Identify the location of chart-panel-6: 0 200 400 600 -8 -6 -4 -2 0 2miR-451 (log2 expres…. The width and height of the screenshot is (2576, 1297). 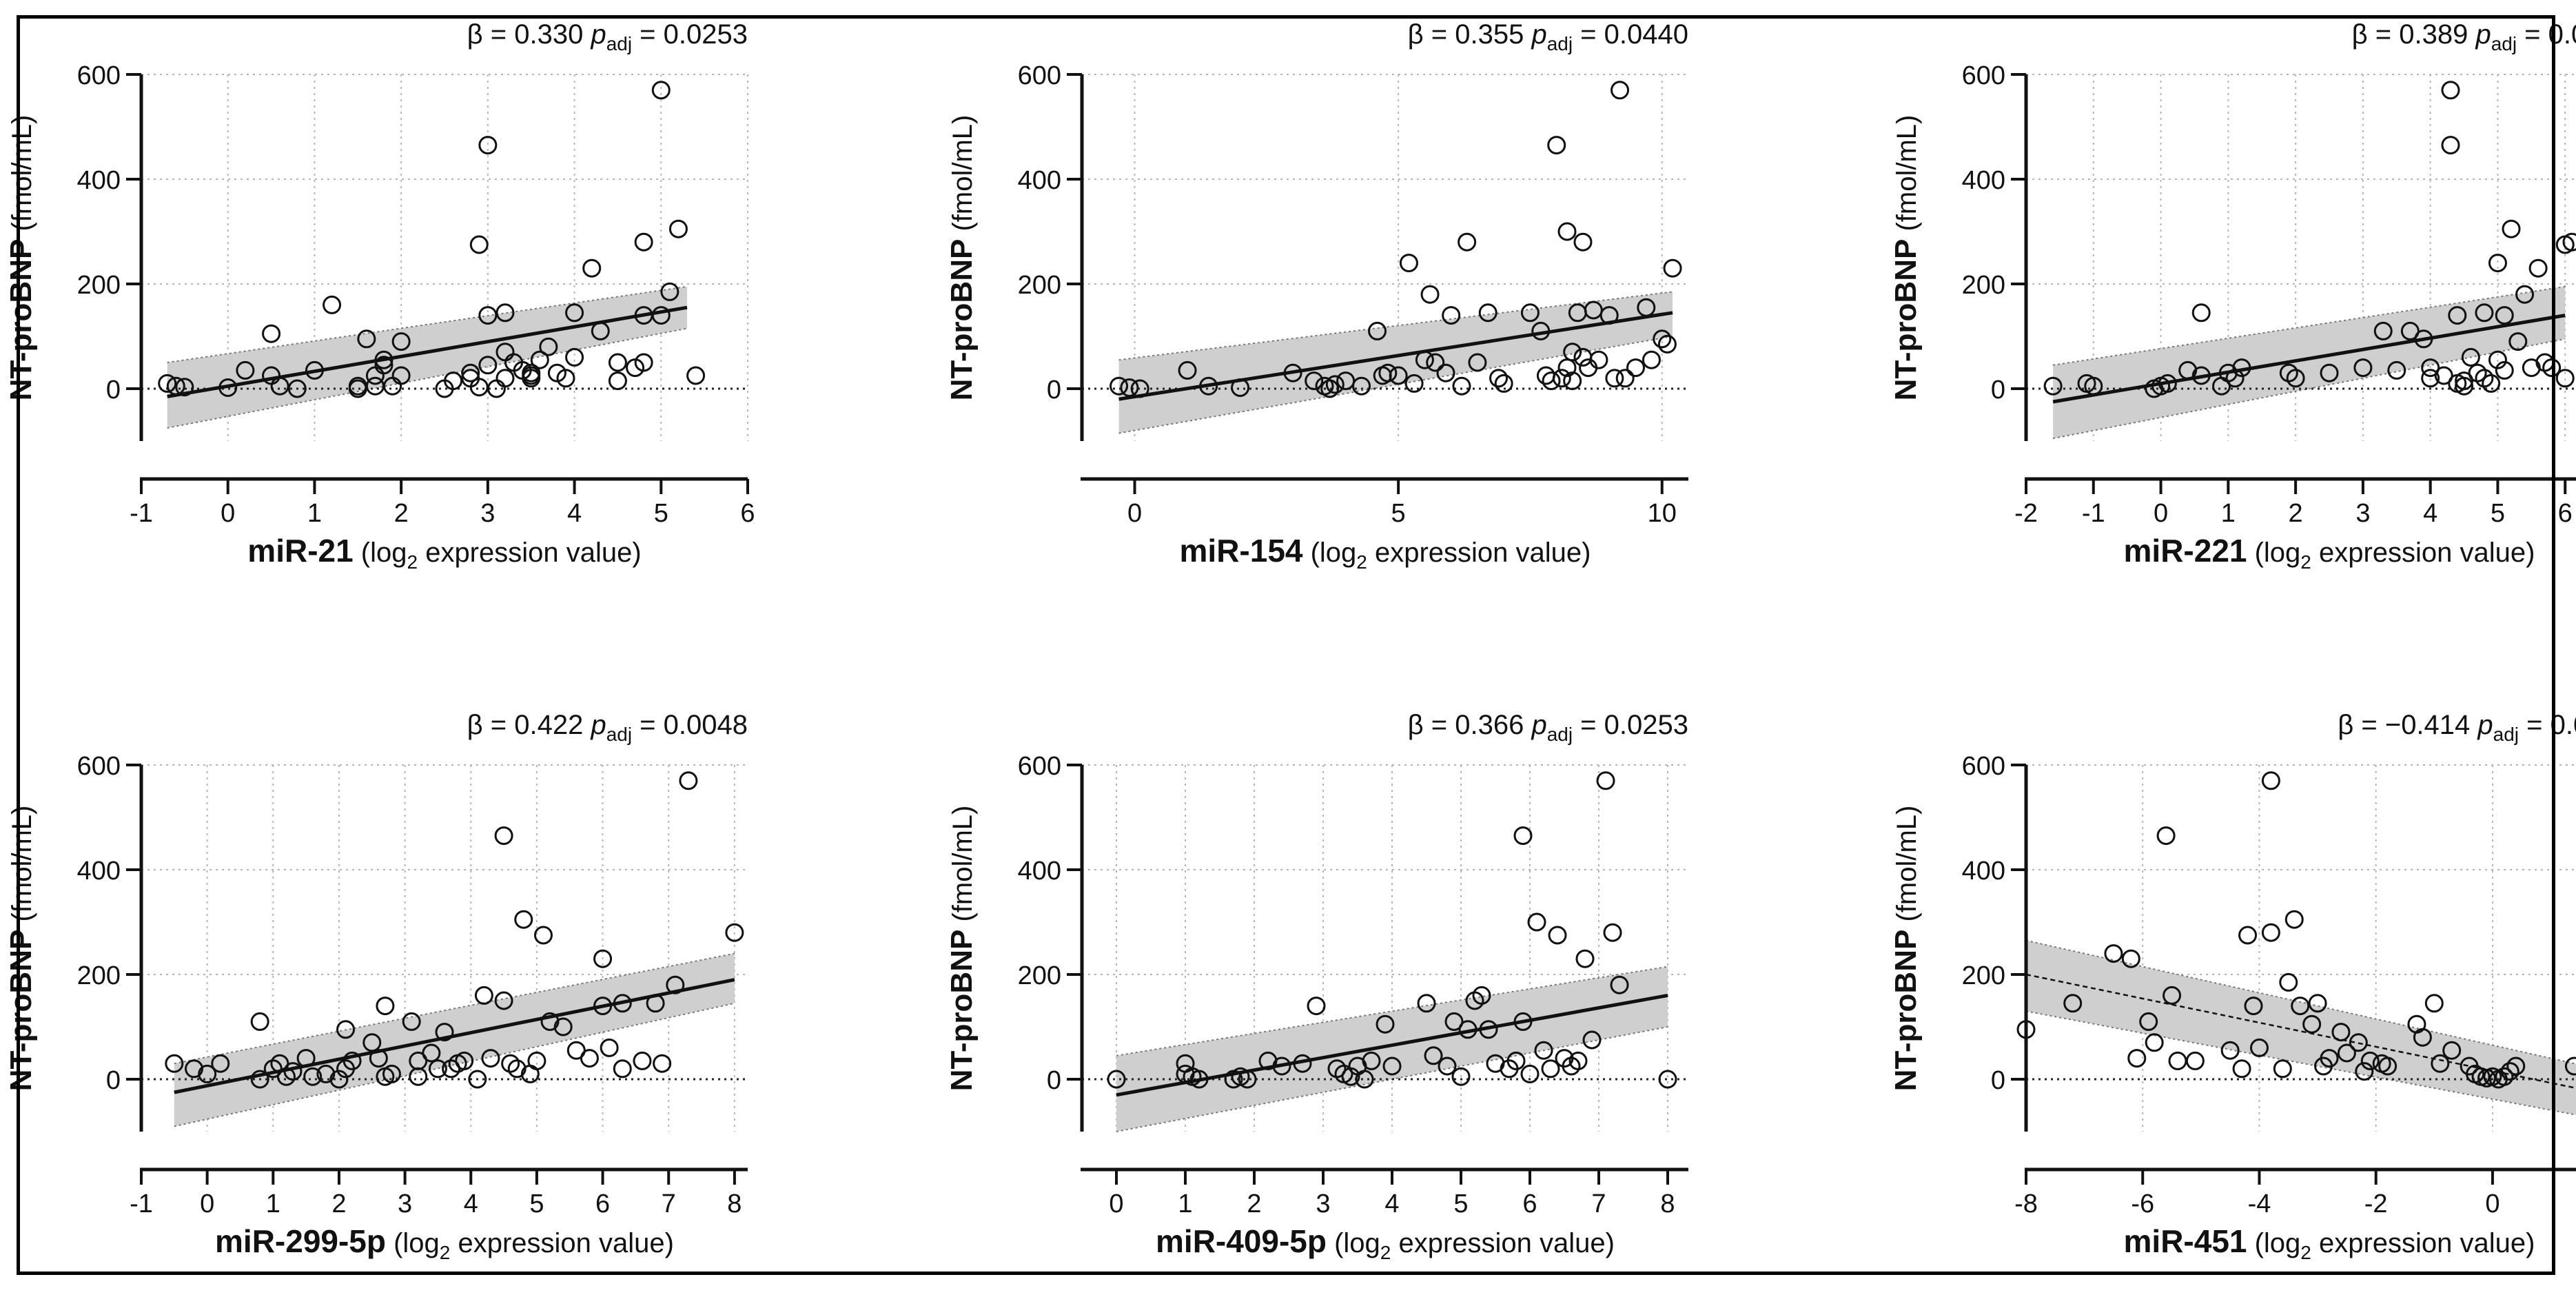
(2232, 986).